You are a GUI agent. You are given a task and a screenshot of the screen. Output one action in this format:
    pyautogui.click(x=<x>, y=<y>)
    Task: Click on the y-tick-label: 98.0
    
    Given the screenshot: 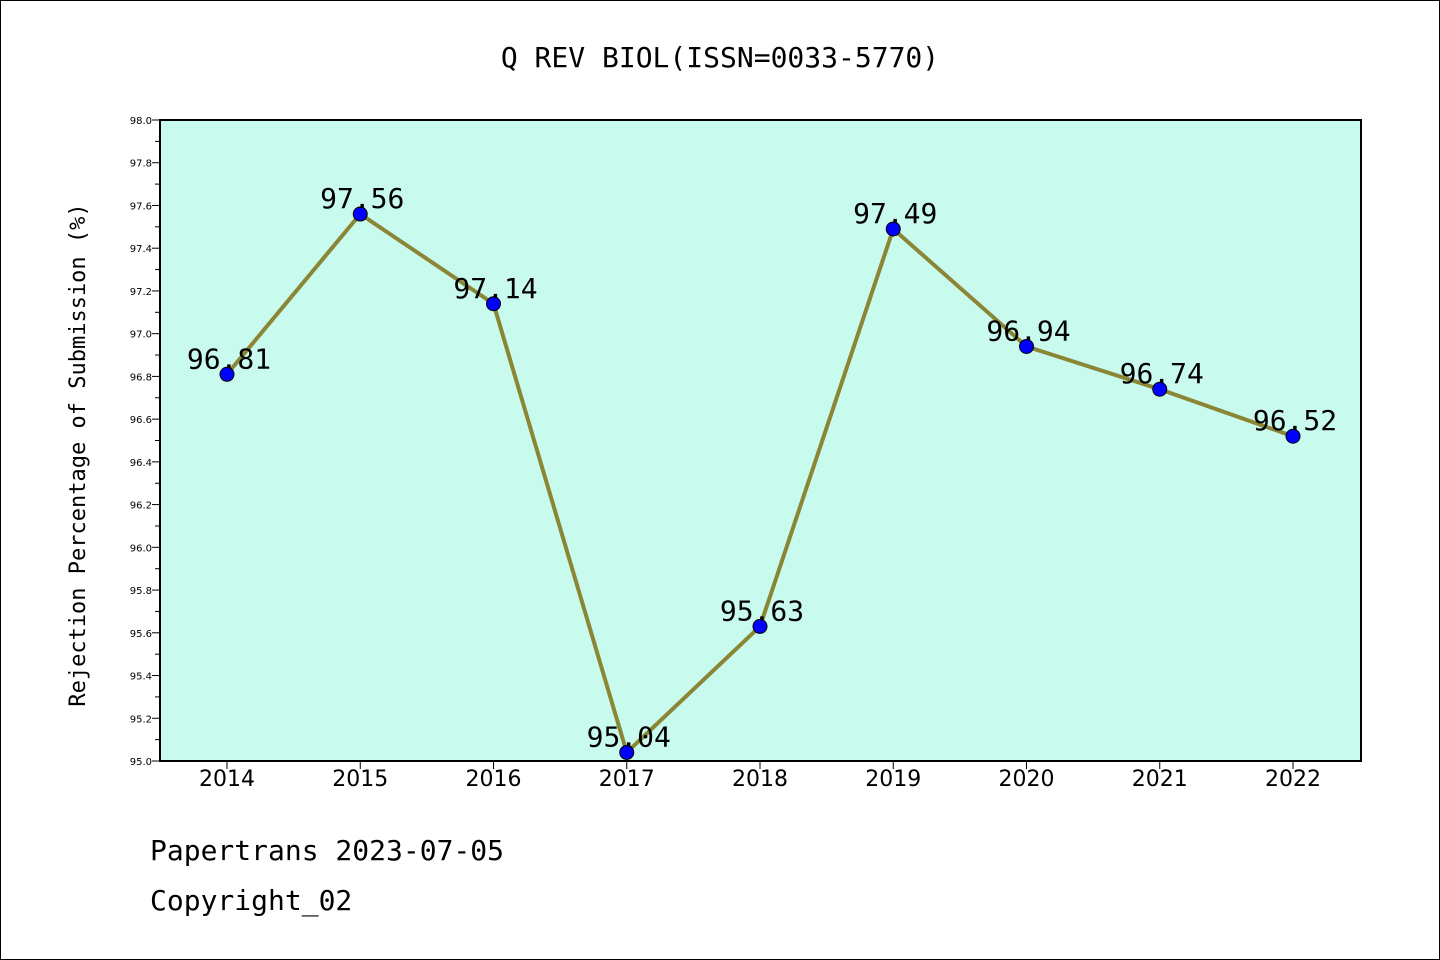 What is the action you would take?
    pyautogui.click(x=141, y=121)
    